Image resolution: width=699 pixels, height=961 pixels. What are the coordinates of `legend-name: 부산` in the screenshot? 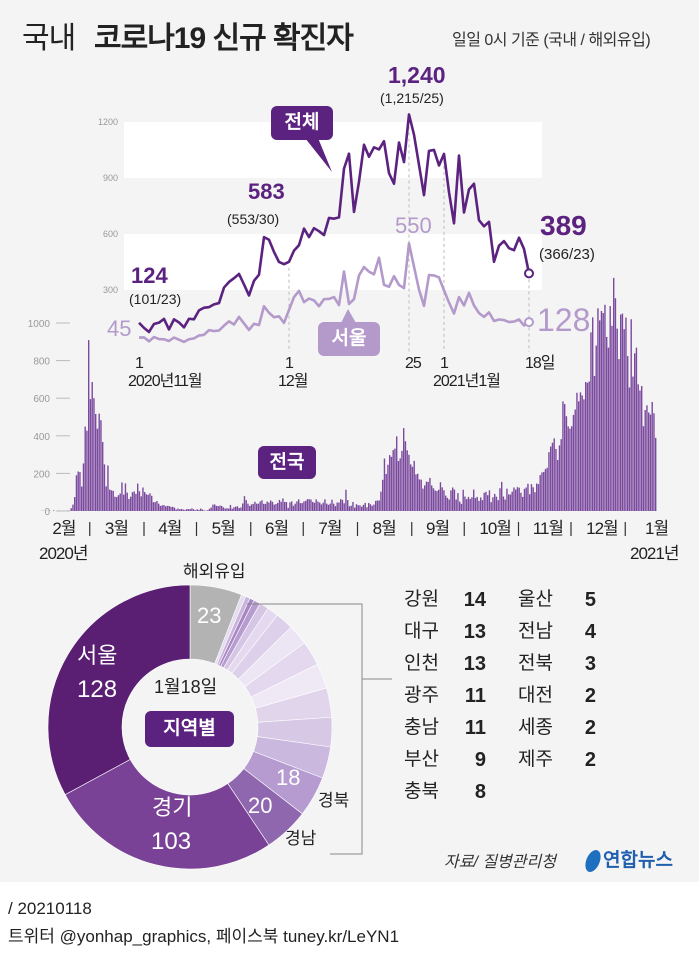 It's located at (421, 759).